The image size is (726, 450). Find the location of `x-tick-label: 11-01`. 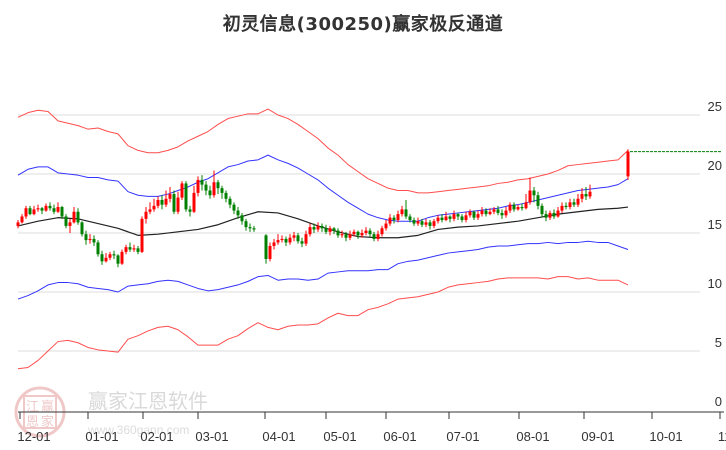

x-tick-label: 11-01 is located at coordinates (722, 436).